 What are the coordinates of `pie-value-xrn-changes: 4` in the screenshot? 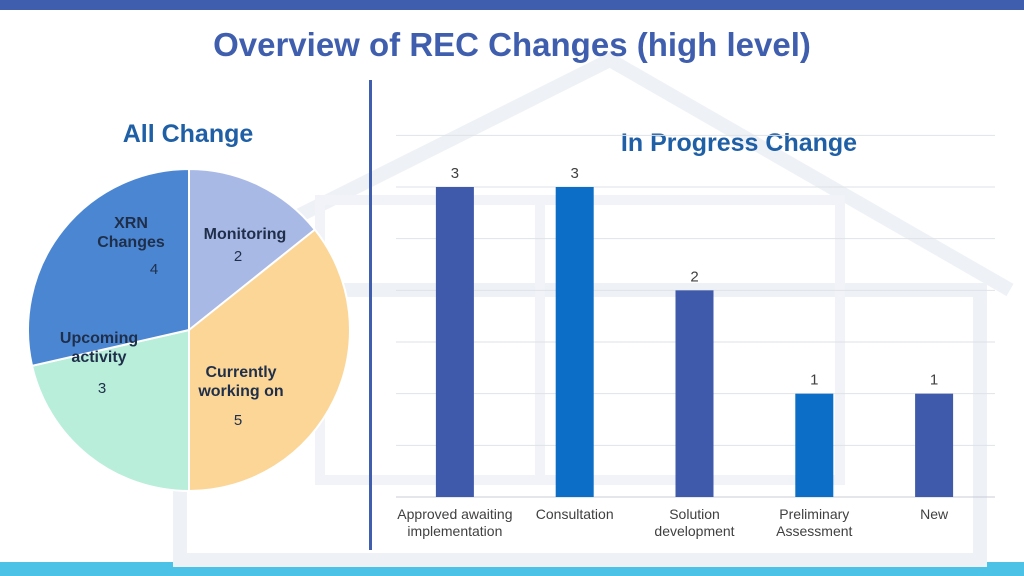 It's located at (154, 269).